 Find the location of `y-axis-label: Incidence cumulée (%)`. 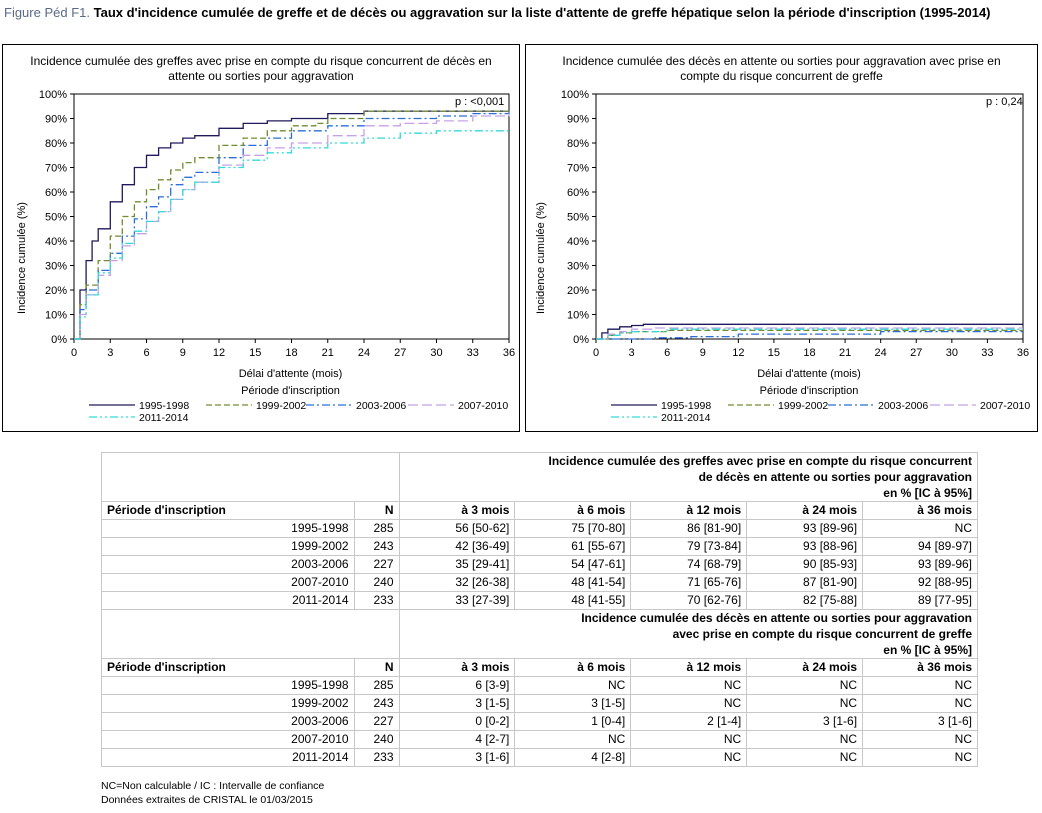

y-axis-label: Incidence cumulée (%) is located at coordinates (22, 258).